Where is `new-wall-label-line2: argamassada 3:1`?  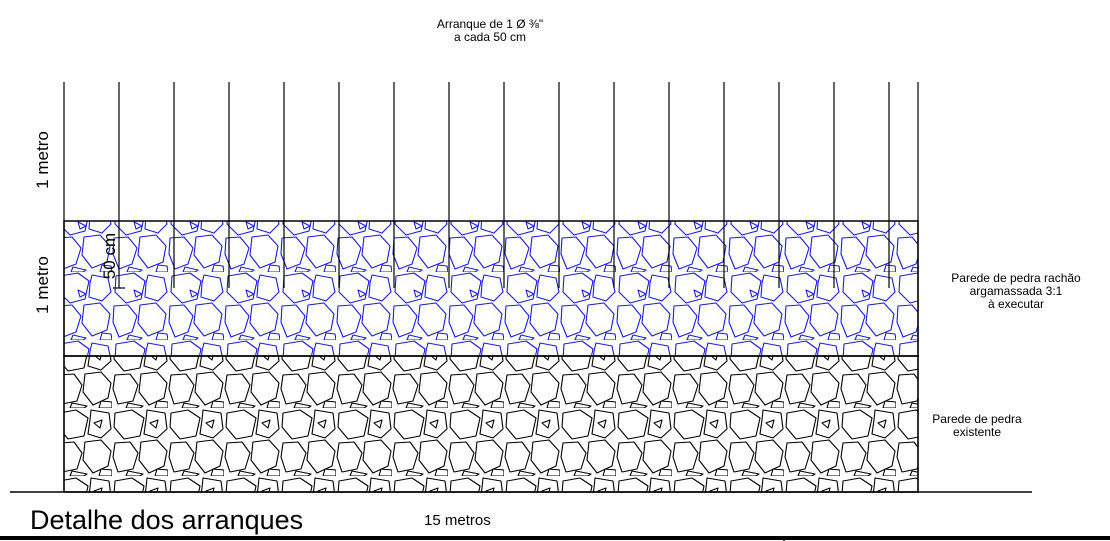
new-wall-label-line2: argamassada 3:1 is located at coordinates (1016, 291).